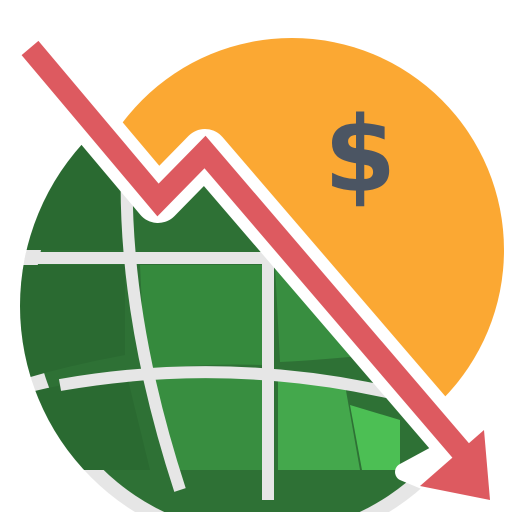  I want to click on arrow-head, so click(455, 465).